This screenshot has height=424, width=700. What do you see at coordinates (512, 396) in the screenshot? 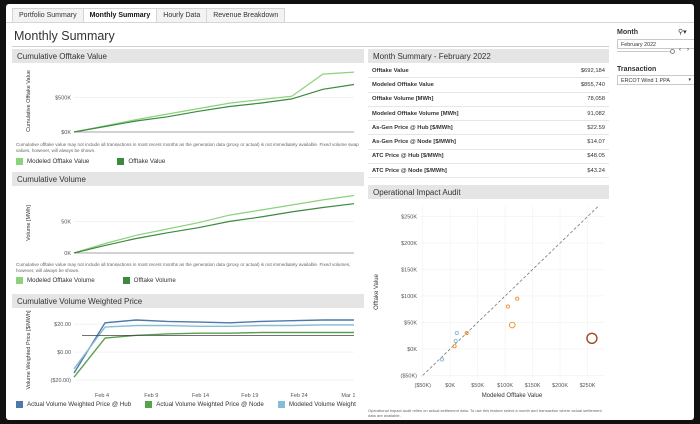
I see `x-axis-label: Modeled Offtake Value` at bounding box center [512, 396].